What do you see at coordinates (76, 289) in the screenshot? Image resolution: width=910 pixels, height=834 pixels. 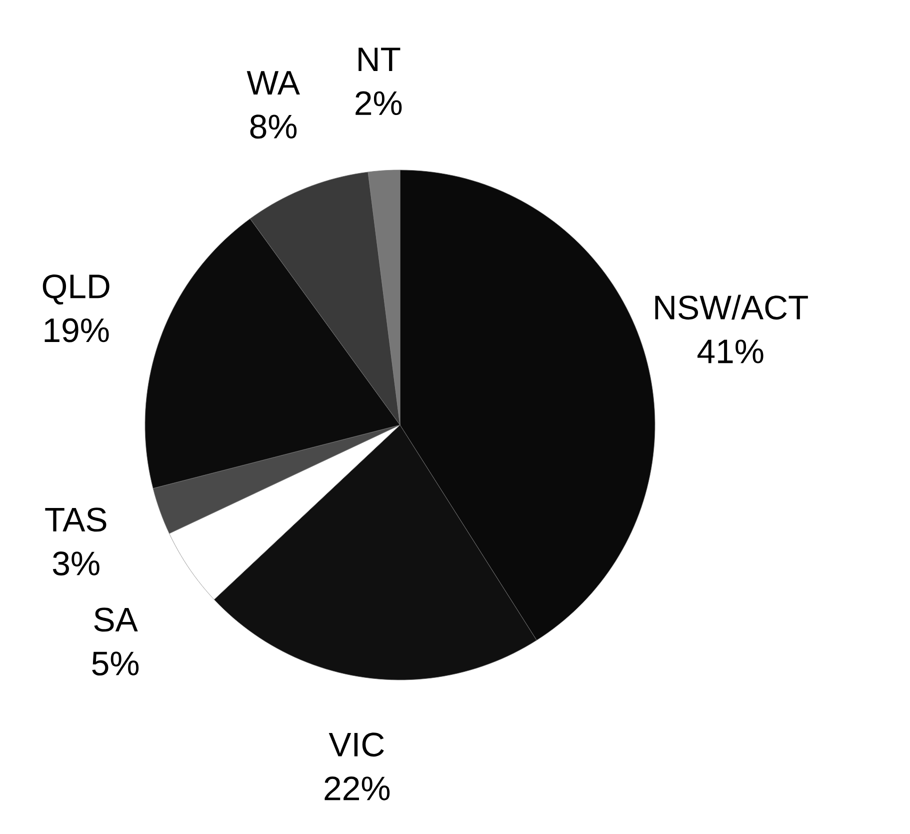 I see `slice-label: QLD` at bounding box center [76, 289].